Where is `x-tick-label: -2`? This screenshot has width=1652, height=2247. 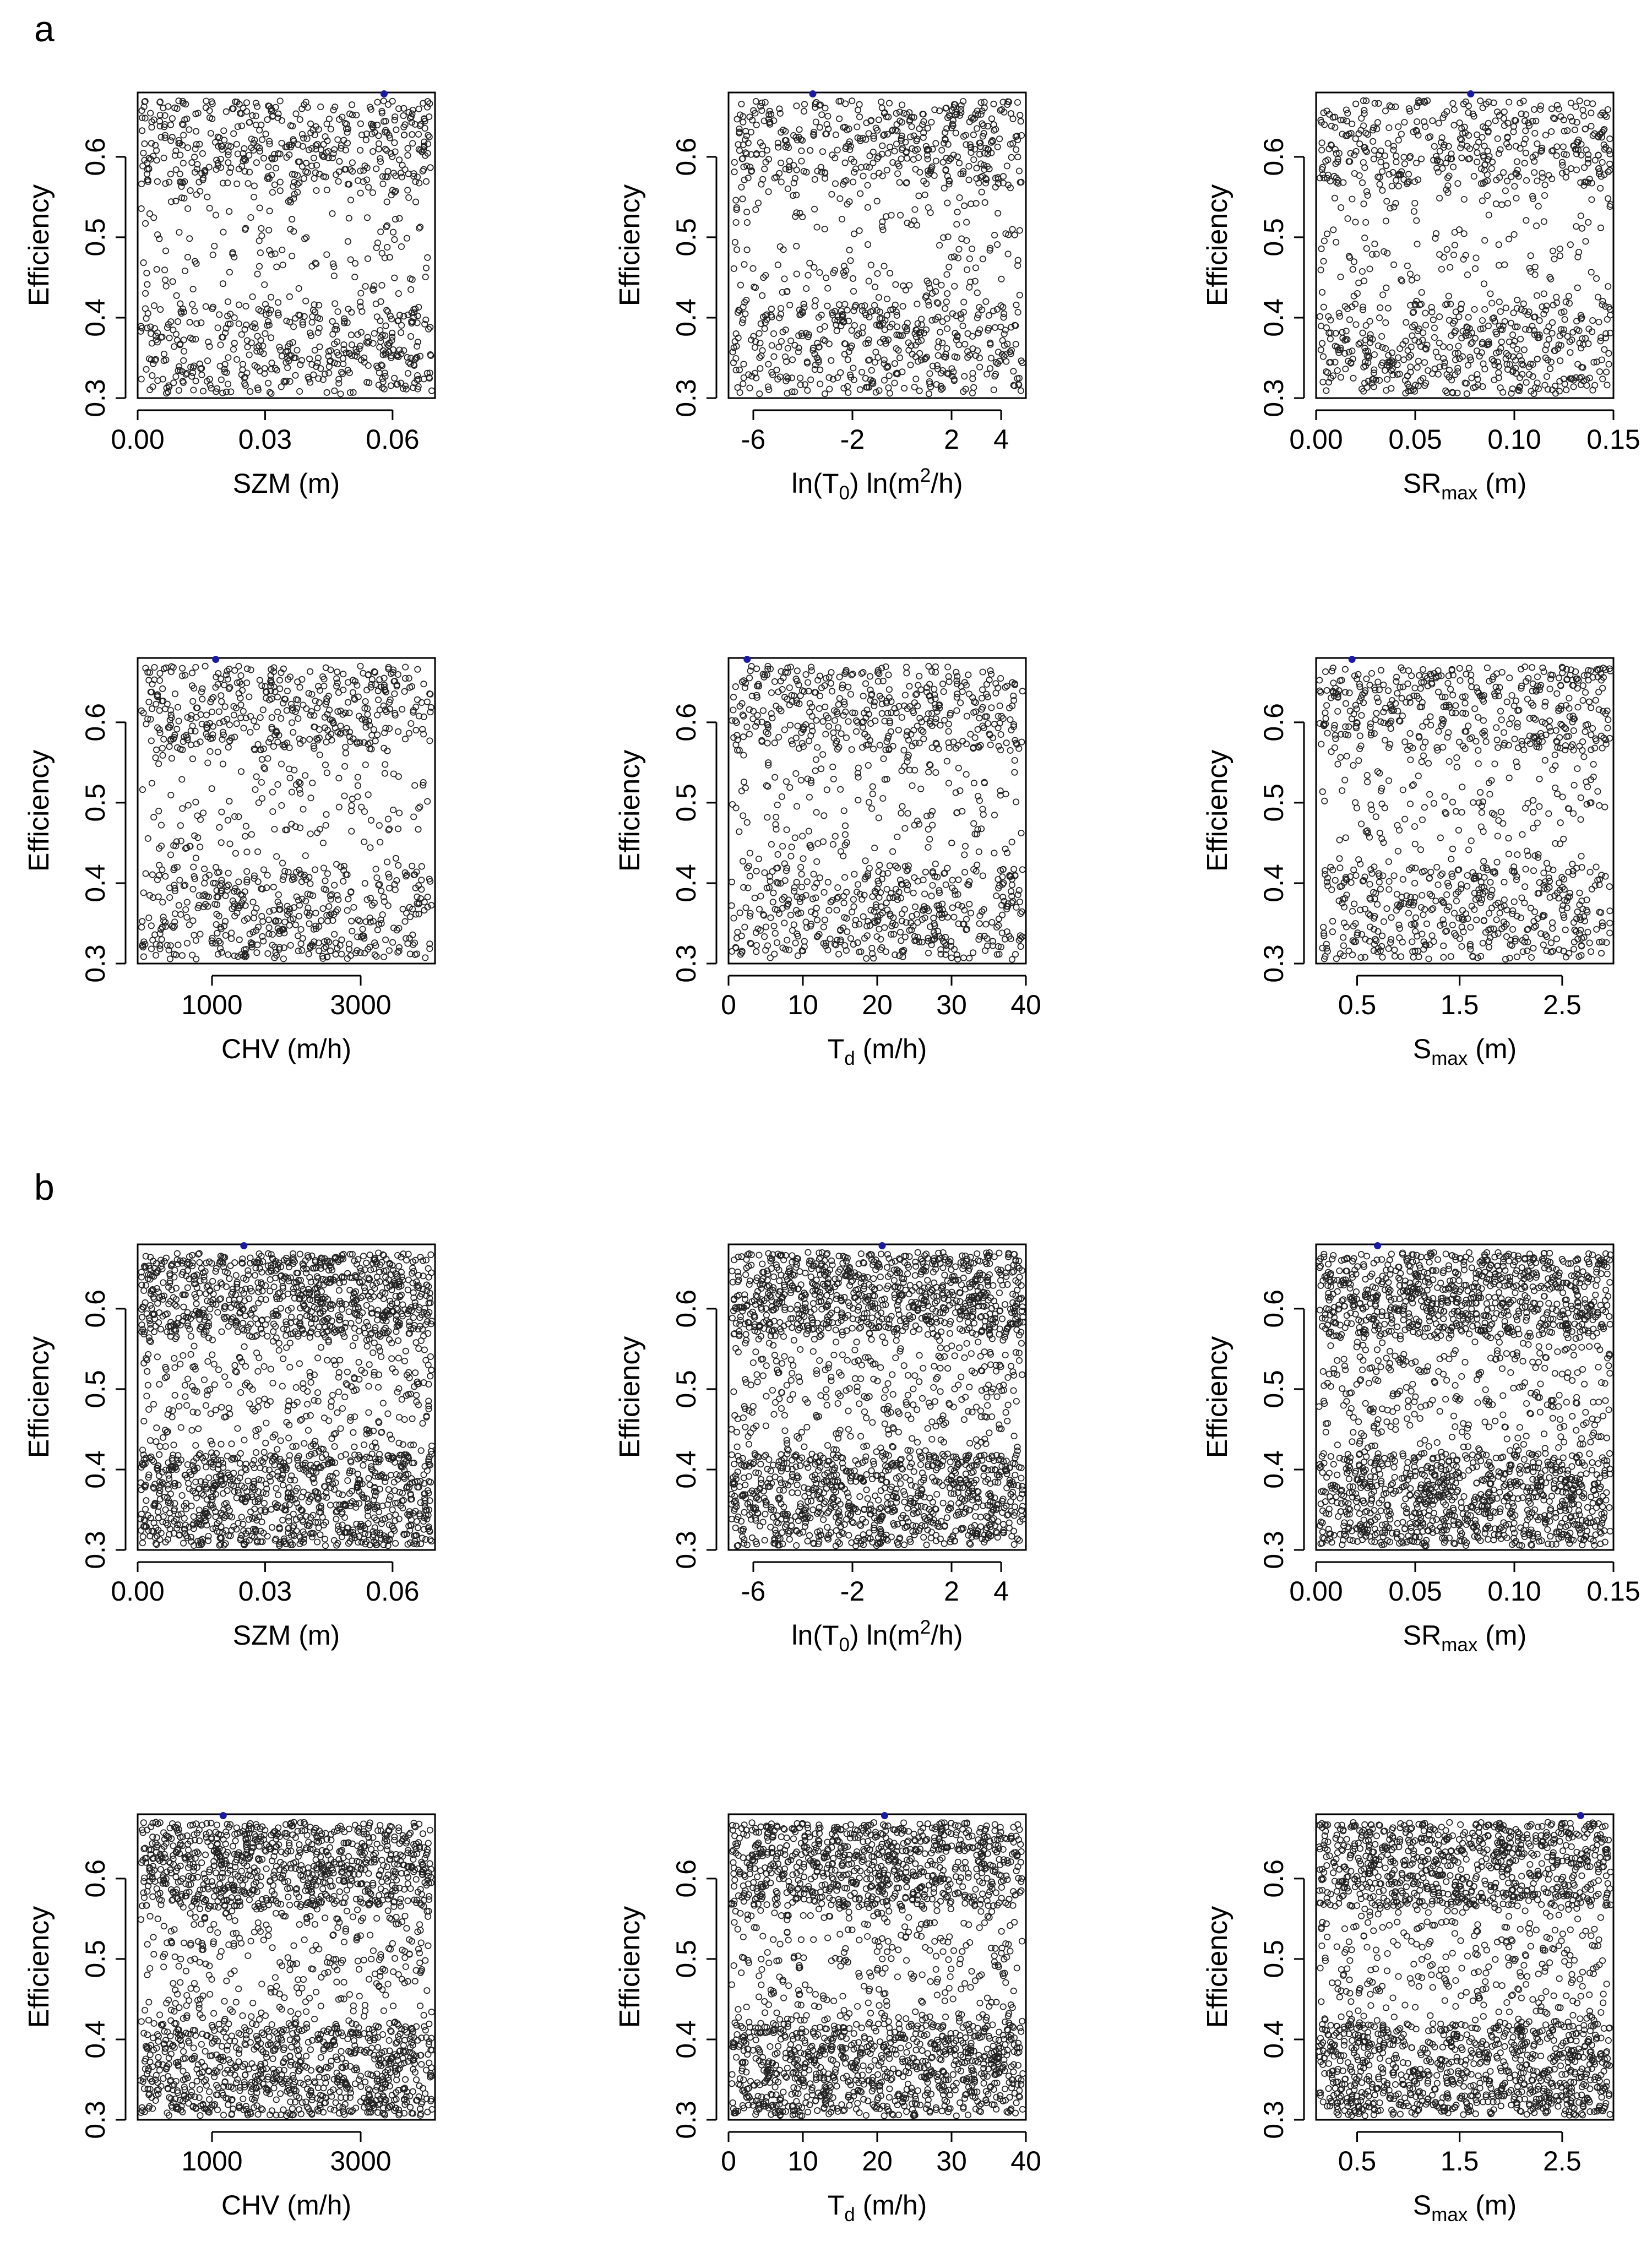 x-tick-label: -2 is located at coordinates (852, 440).